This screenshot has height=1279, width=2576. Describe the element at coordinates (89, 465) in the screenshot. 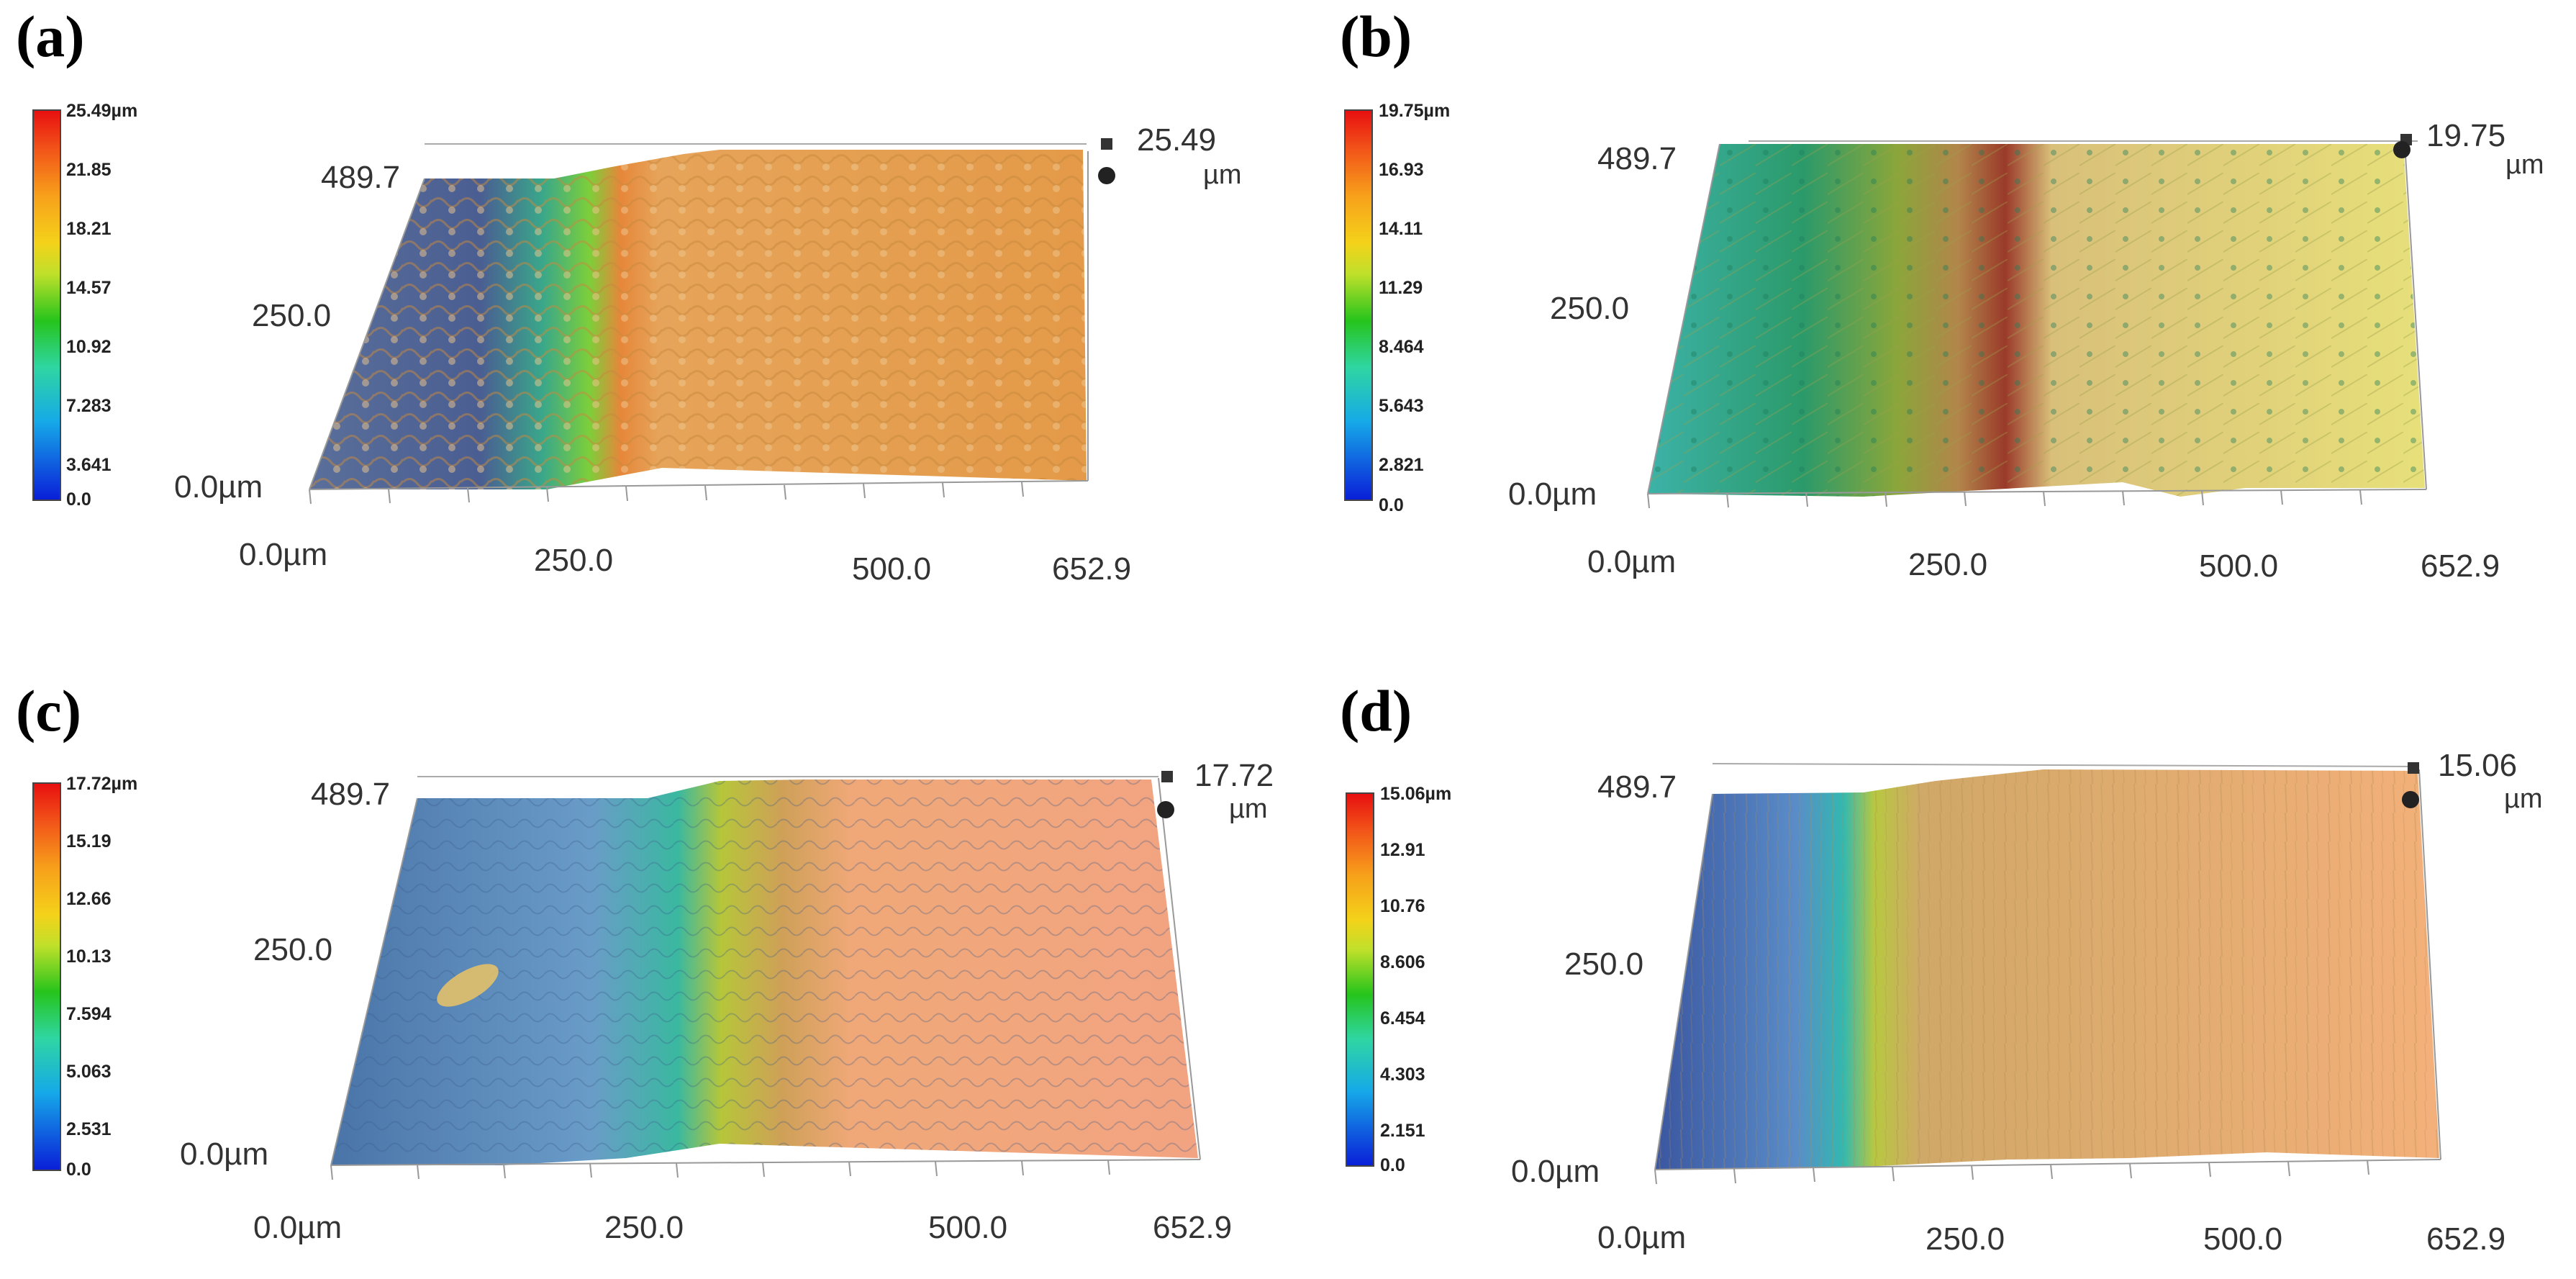

I see `colorbar-label: 3.641` at that location.